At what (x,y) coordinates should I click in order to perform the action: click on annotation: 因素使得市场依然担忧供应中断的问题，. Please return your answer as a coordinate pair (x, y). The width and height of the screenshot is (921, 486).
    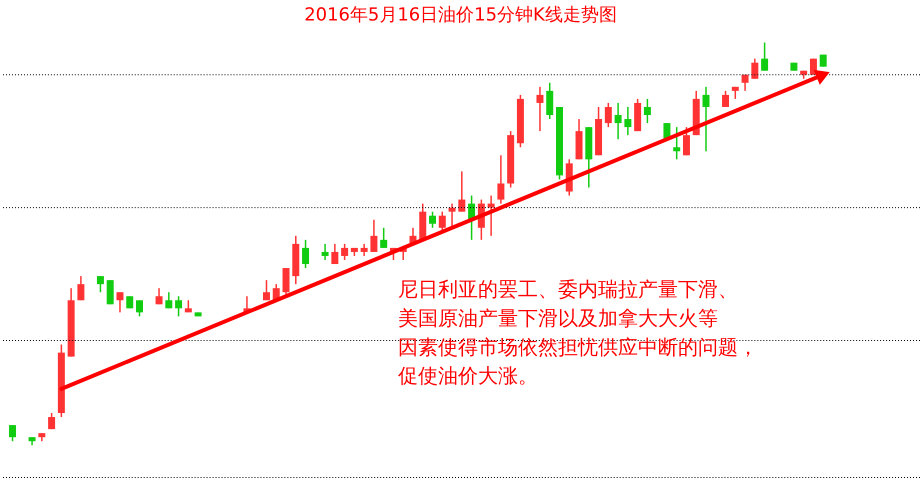
    Looking at the image, I should click on (578, 346).